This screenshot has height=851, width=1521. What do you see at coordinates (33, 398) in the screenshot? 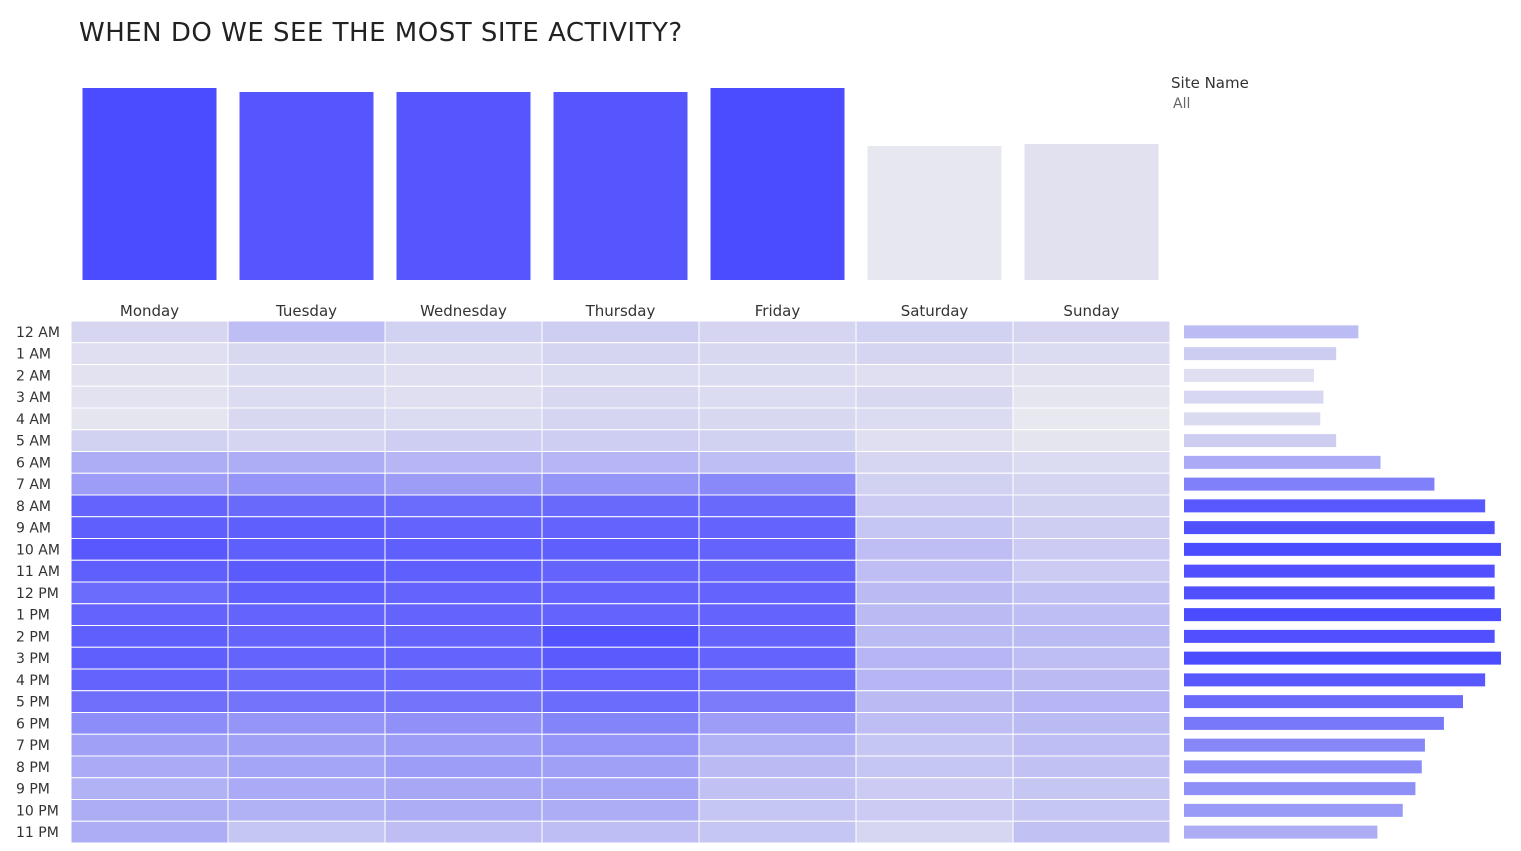
I see `hour-label: 3 AM` at bounding box center [33, 398].